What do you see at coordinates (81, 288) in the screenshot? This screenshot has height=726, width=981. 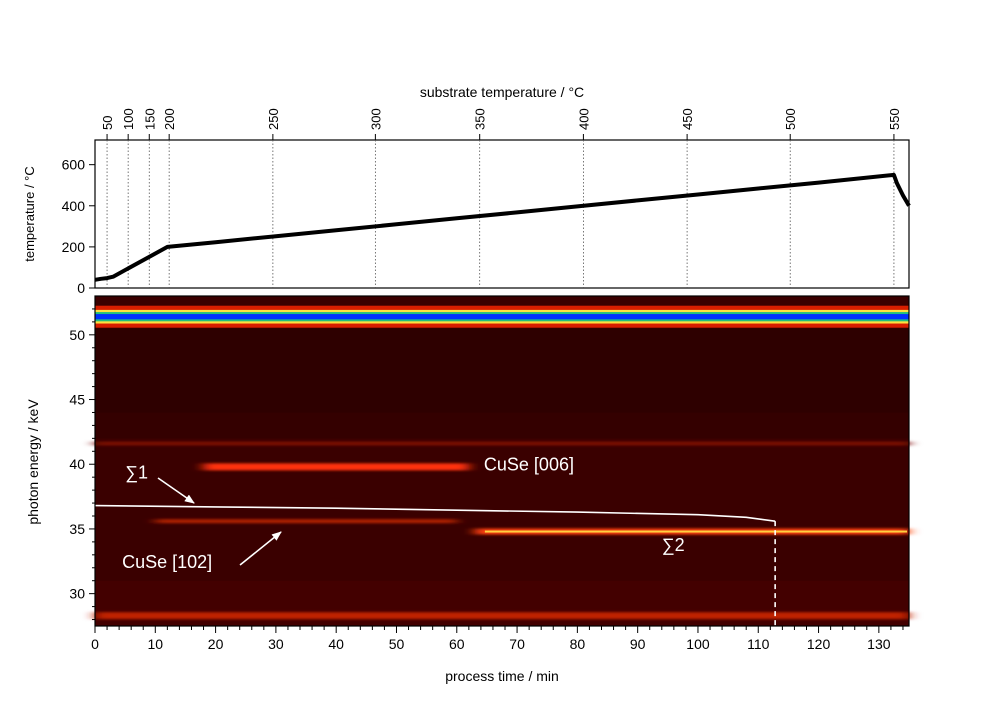 I see `temperature-tick-label: 0` at bounding box center [81, 288].